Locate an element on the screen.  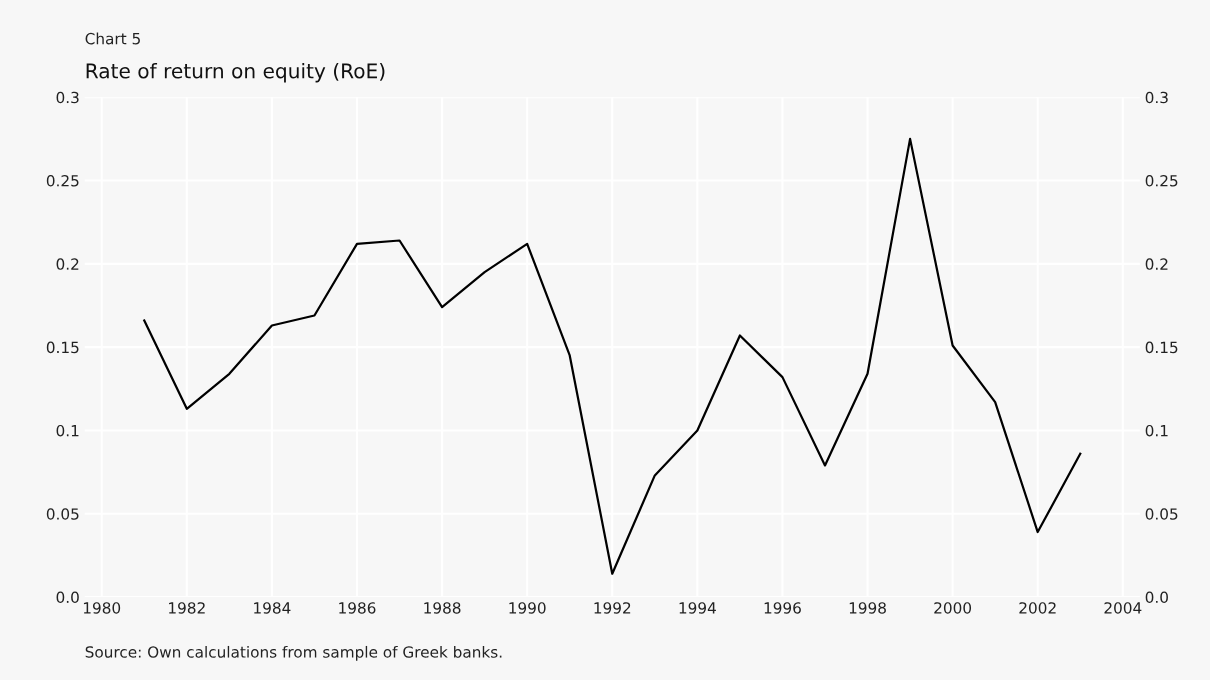
x-tick-label: 2002 is located at coordinates (1037, 608).